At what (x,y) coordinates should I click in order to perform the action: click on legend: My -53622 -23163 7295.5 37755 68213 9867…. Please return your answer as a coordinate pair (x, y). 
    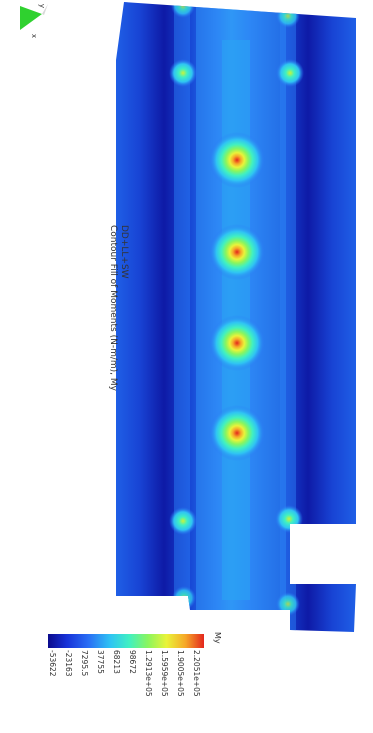
    Looking at the image, I should click on (144, 671).